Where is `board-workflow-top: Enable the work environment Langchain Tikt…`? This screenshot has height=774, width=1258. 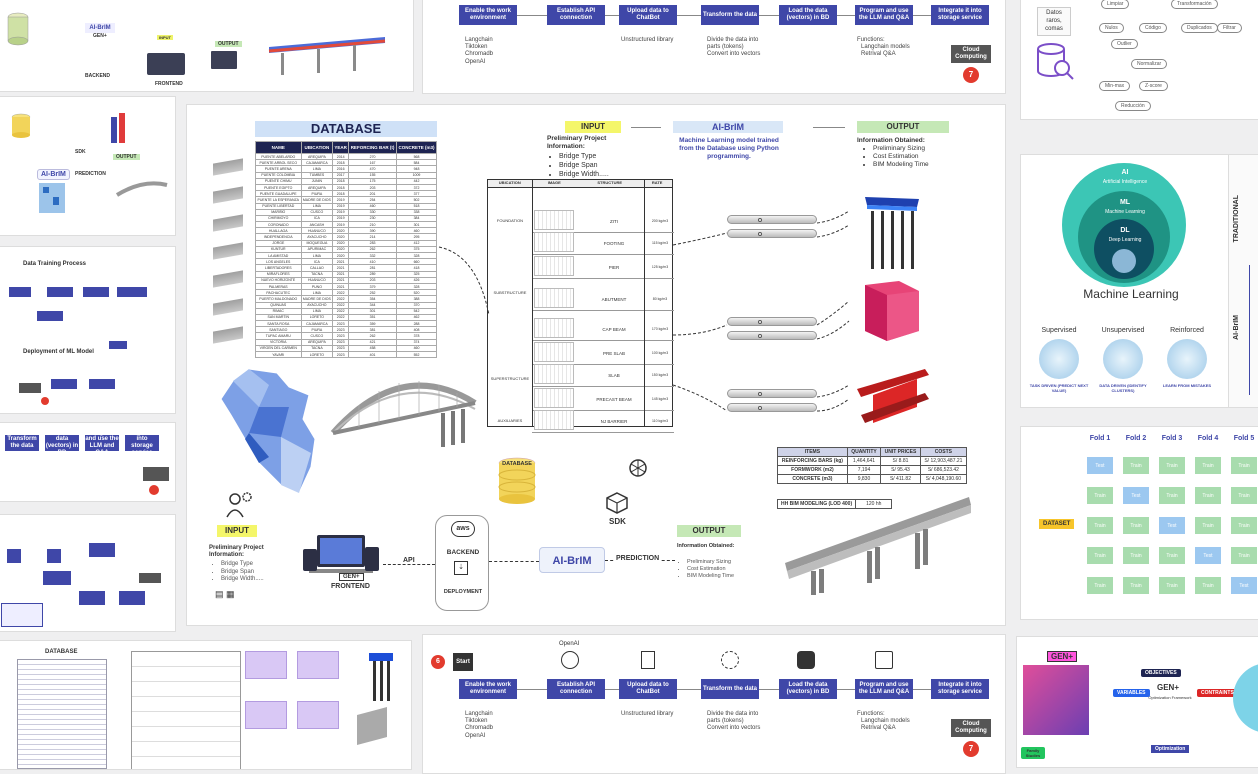 board-workflow-top: Enable the work environment Langchain Tikt… is located at coordinates (714, 47).